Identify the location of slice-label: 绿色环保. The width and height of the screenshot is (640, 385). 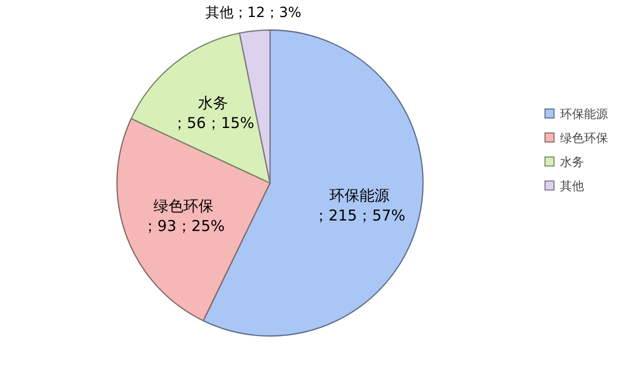
(184, 205).